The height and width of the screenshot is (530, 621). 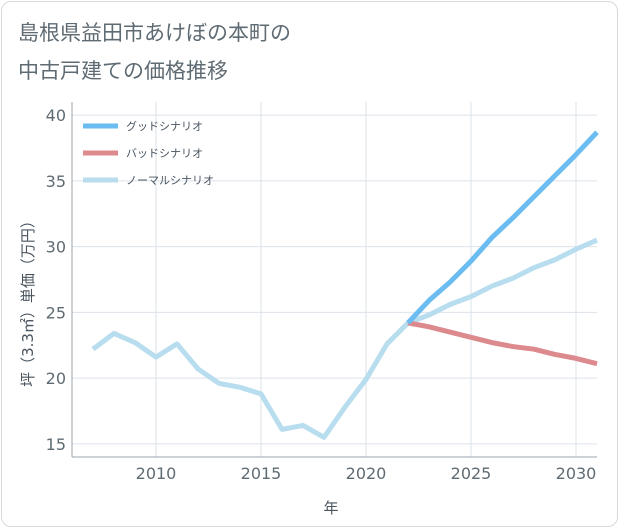 I want to click on x-tick-label: 2010, so click(x=156, y=473).